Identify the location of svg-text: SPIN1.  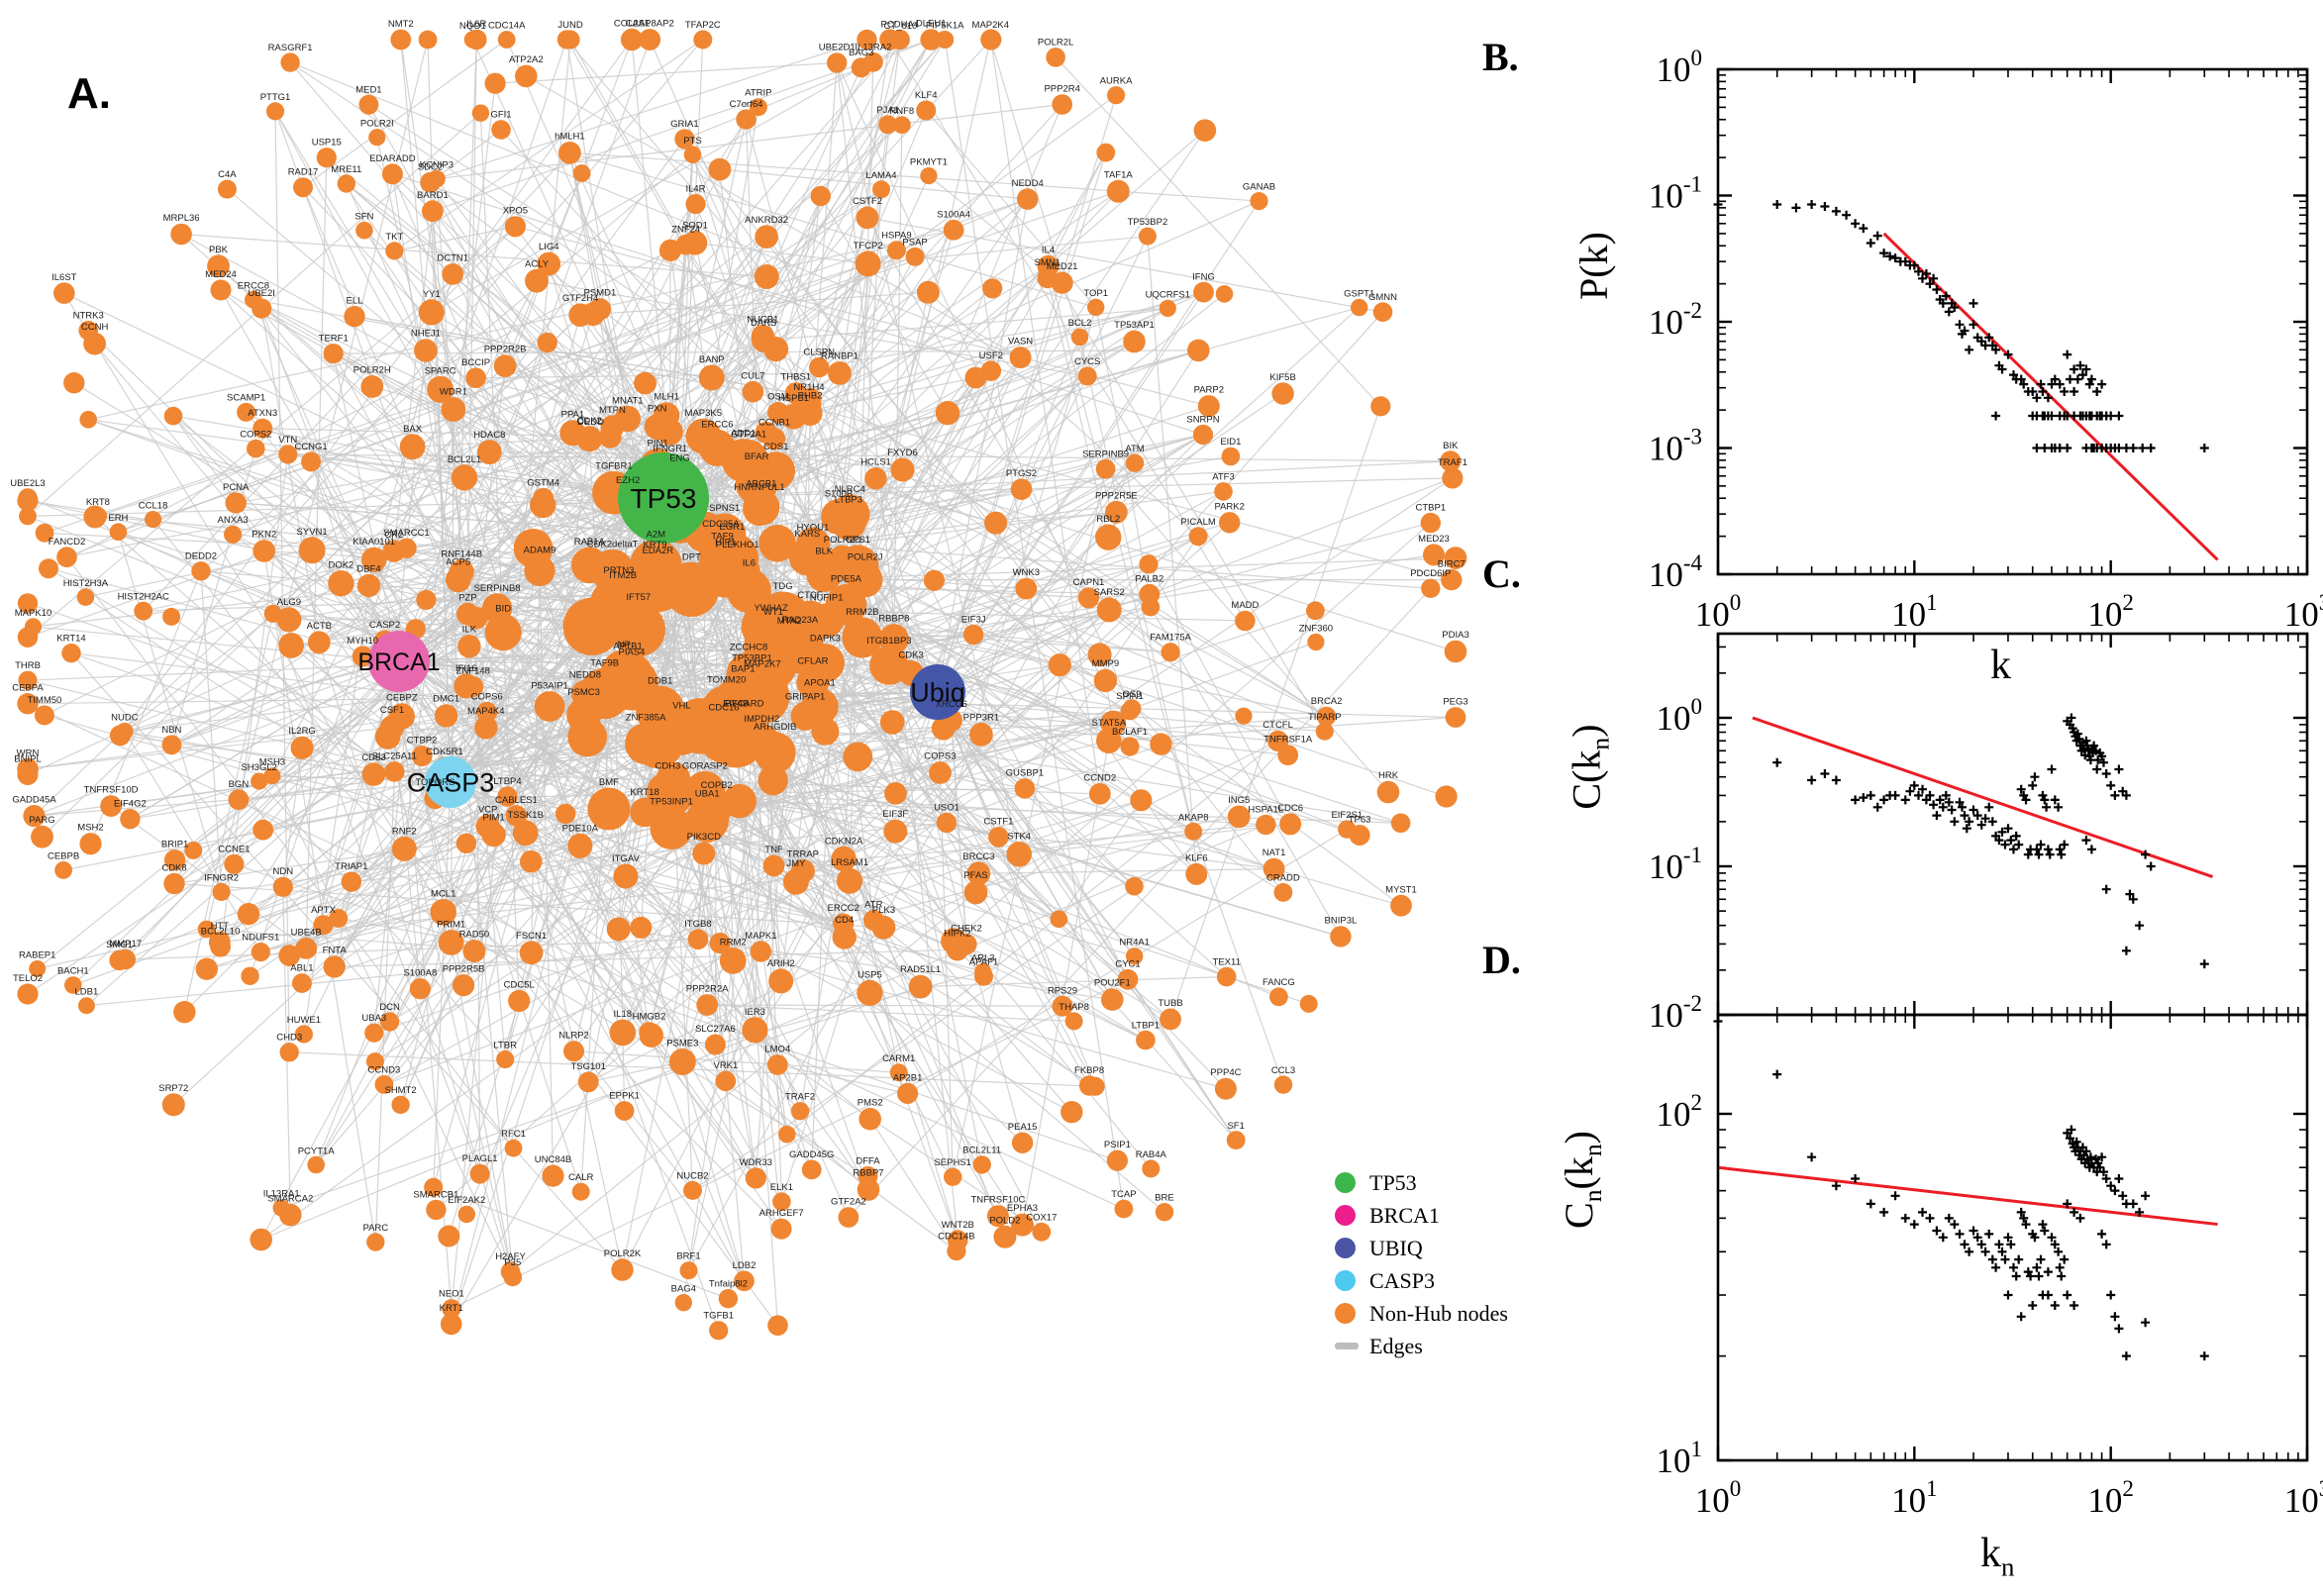
(1129, 696).